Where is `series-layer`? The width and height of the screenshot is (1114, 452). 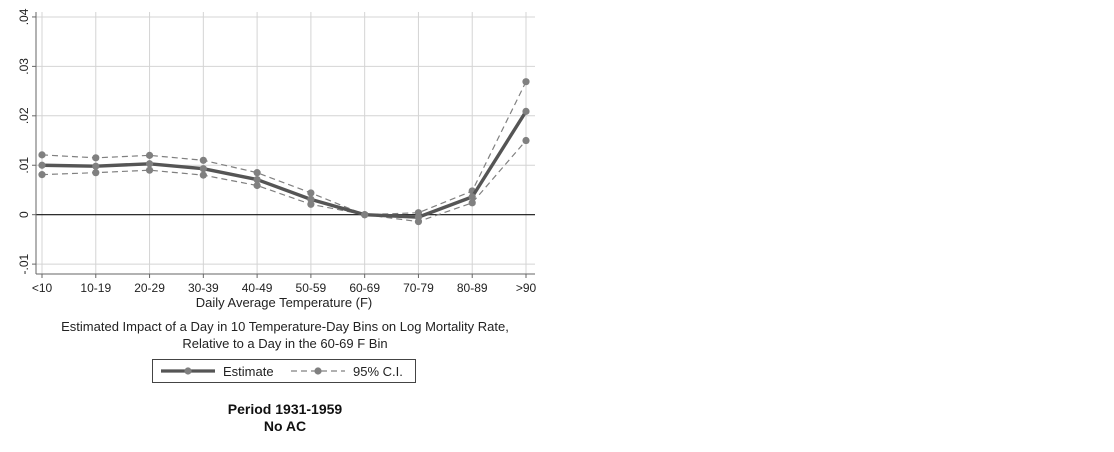
series-layer is located at coordinates (284, 152).